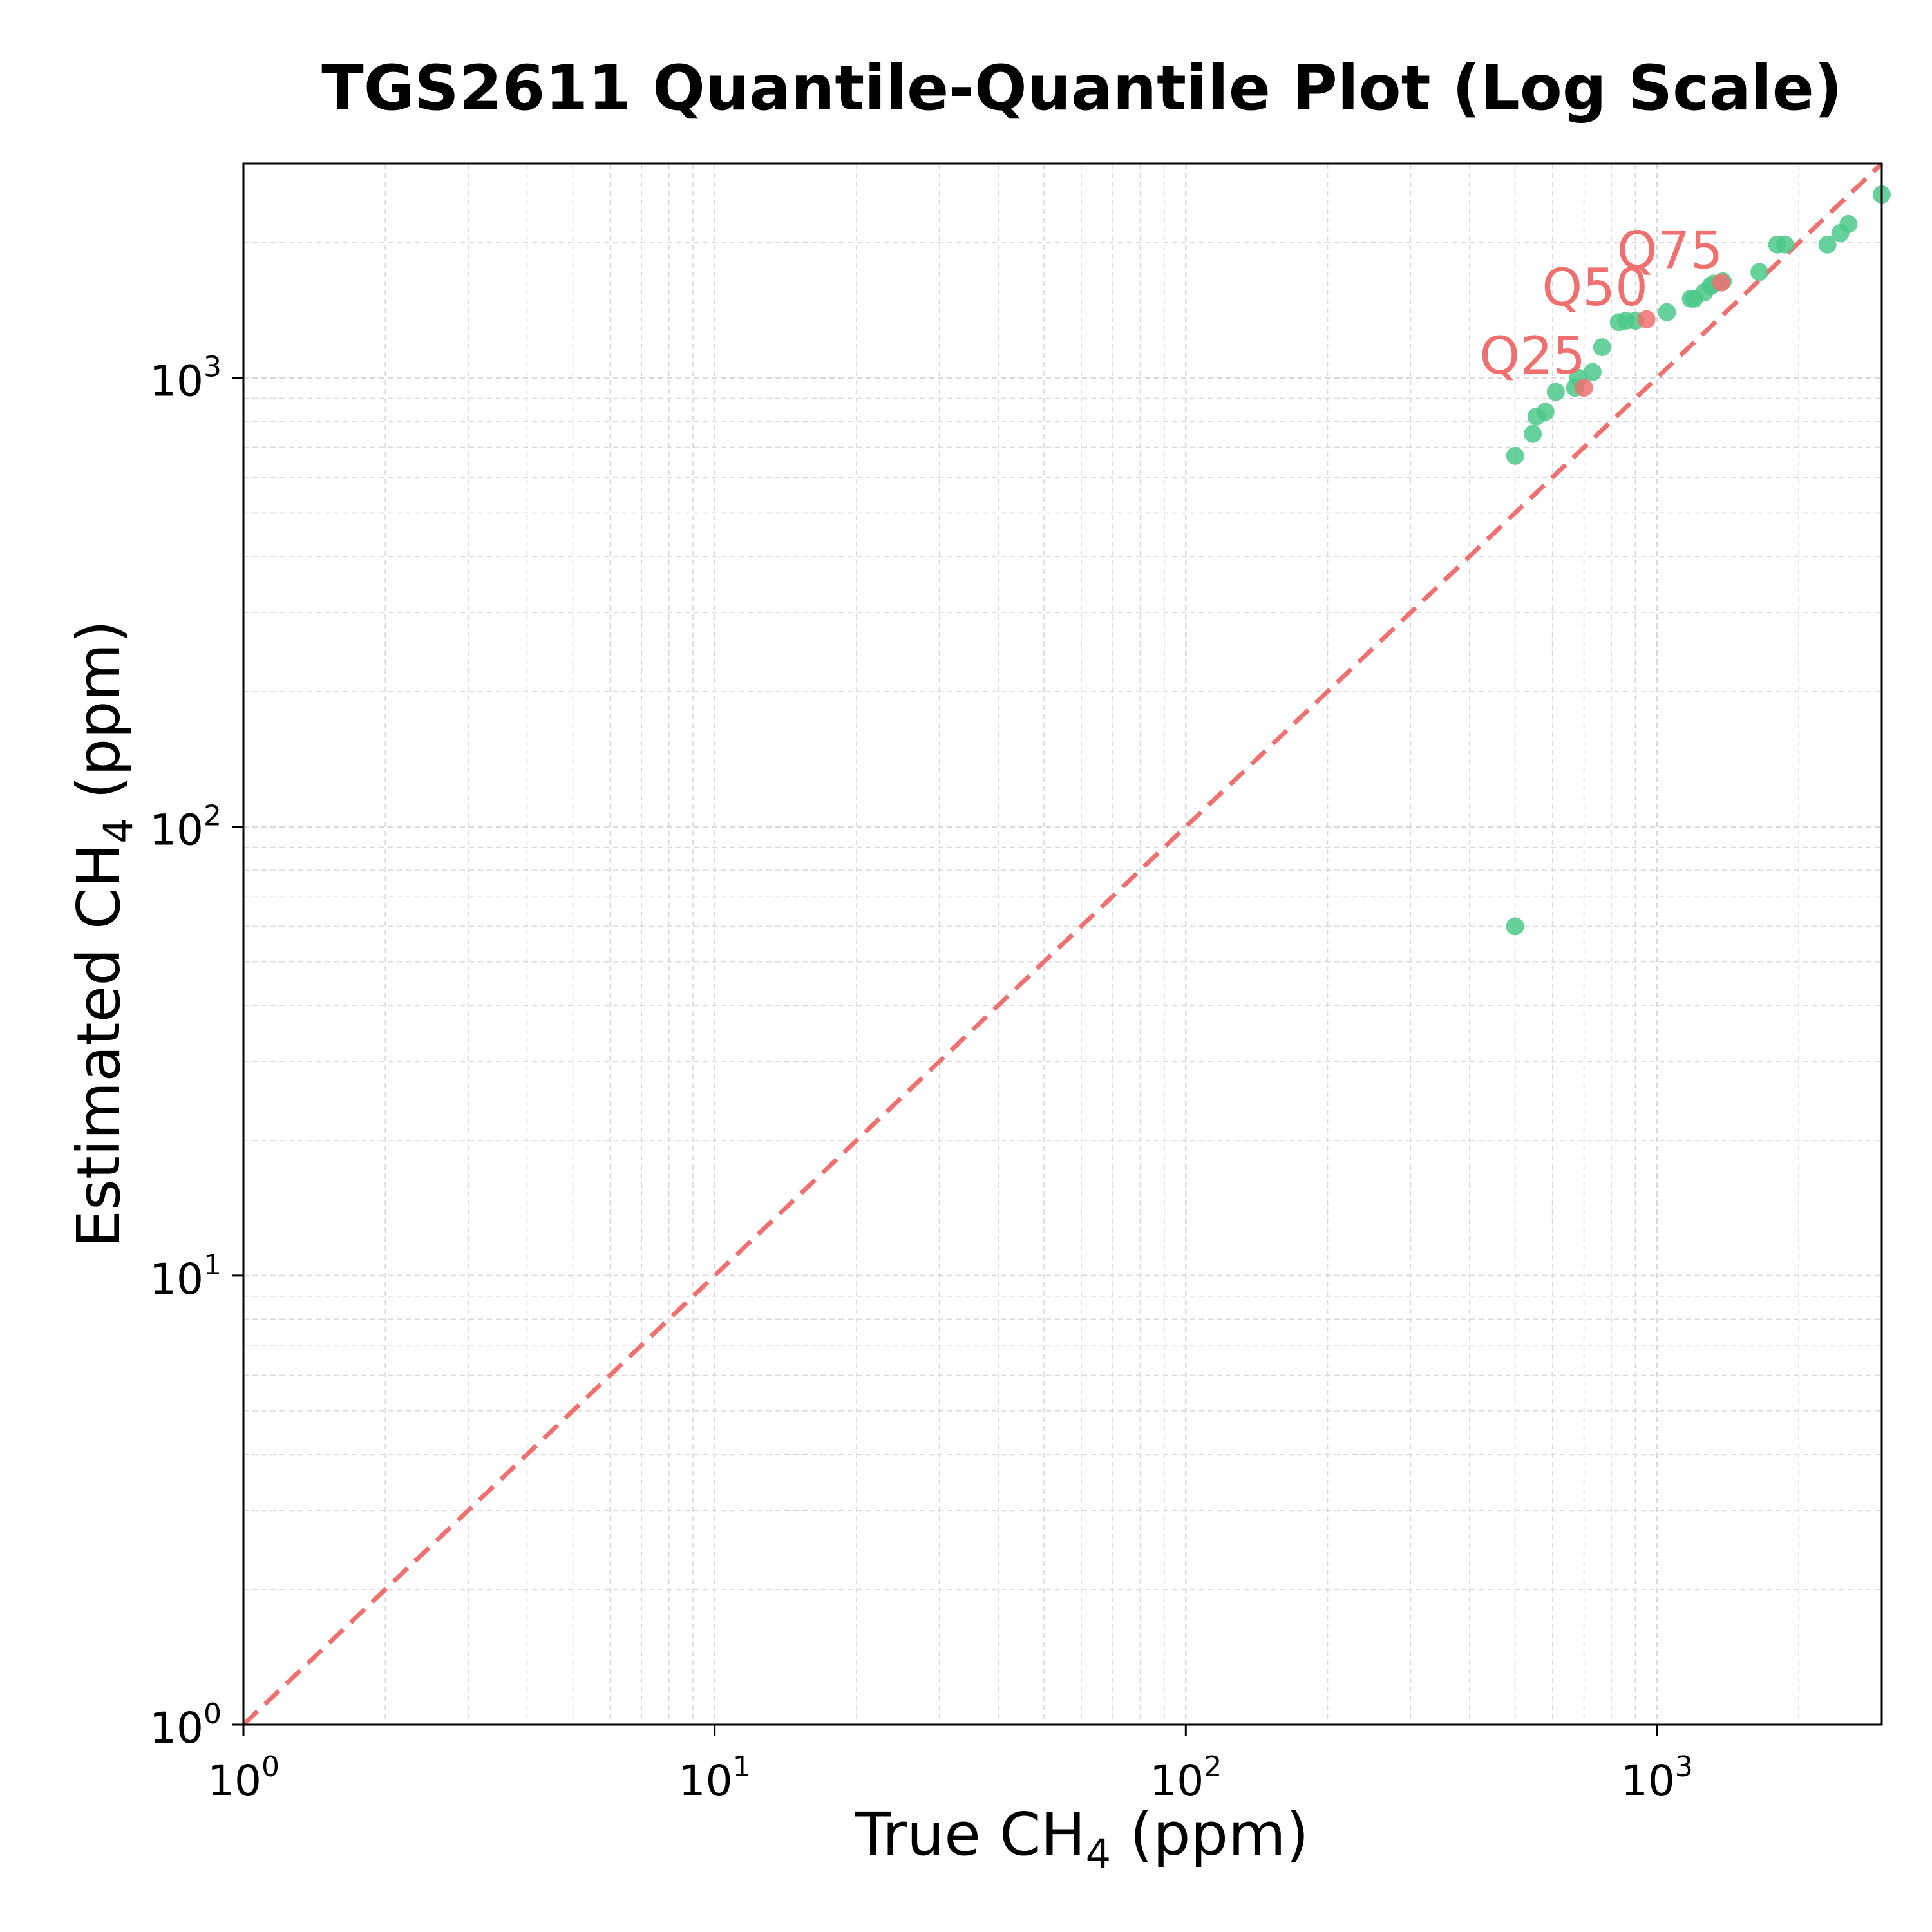 The width and height of the screenshot is (1932, 1932). I want to click on x-tick-label: 10¹, so click(715, 1778).